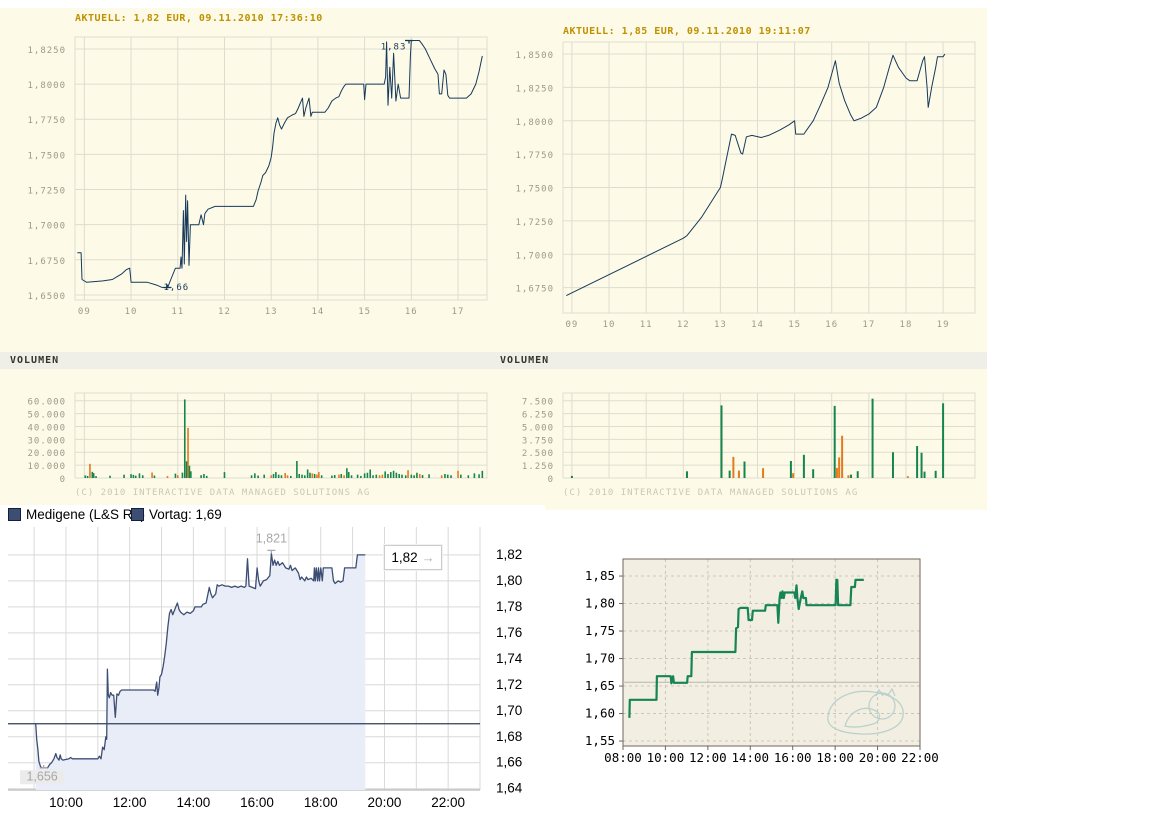 Image resolution: width=1168 pixels, height=829 pixels. Describe the element at coordinates (46, 86) in the screenshot. I see `y-tick-label: 1,8000` at that location.